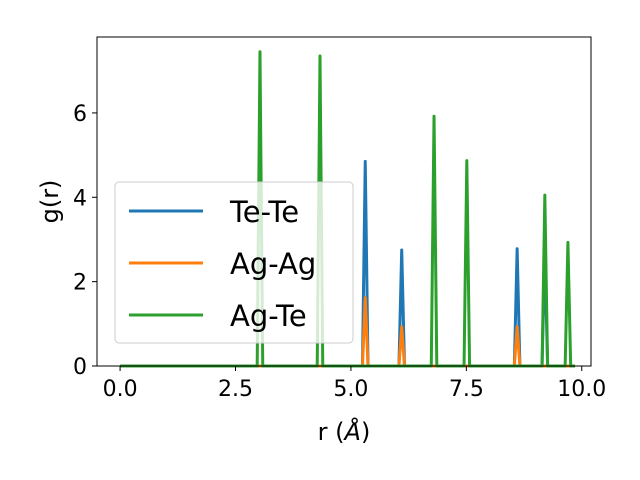 The height and width of the screenshot is (480, 640). What do you see at coordinates (120, 389) in the screenshot?
I see `x-tick-label: 0.0` at bounding box center [120, 389].